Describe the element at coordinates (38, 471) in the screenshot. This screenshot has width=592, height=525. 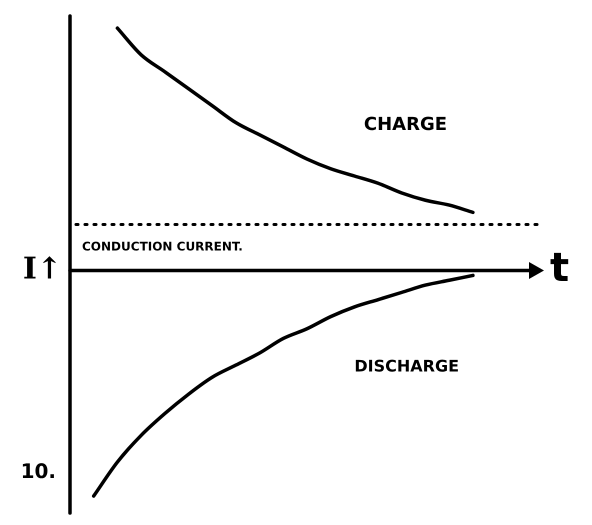
I see `text: 10.` at that location.